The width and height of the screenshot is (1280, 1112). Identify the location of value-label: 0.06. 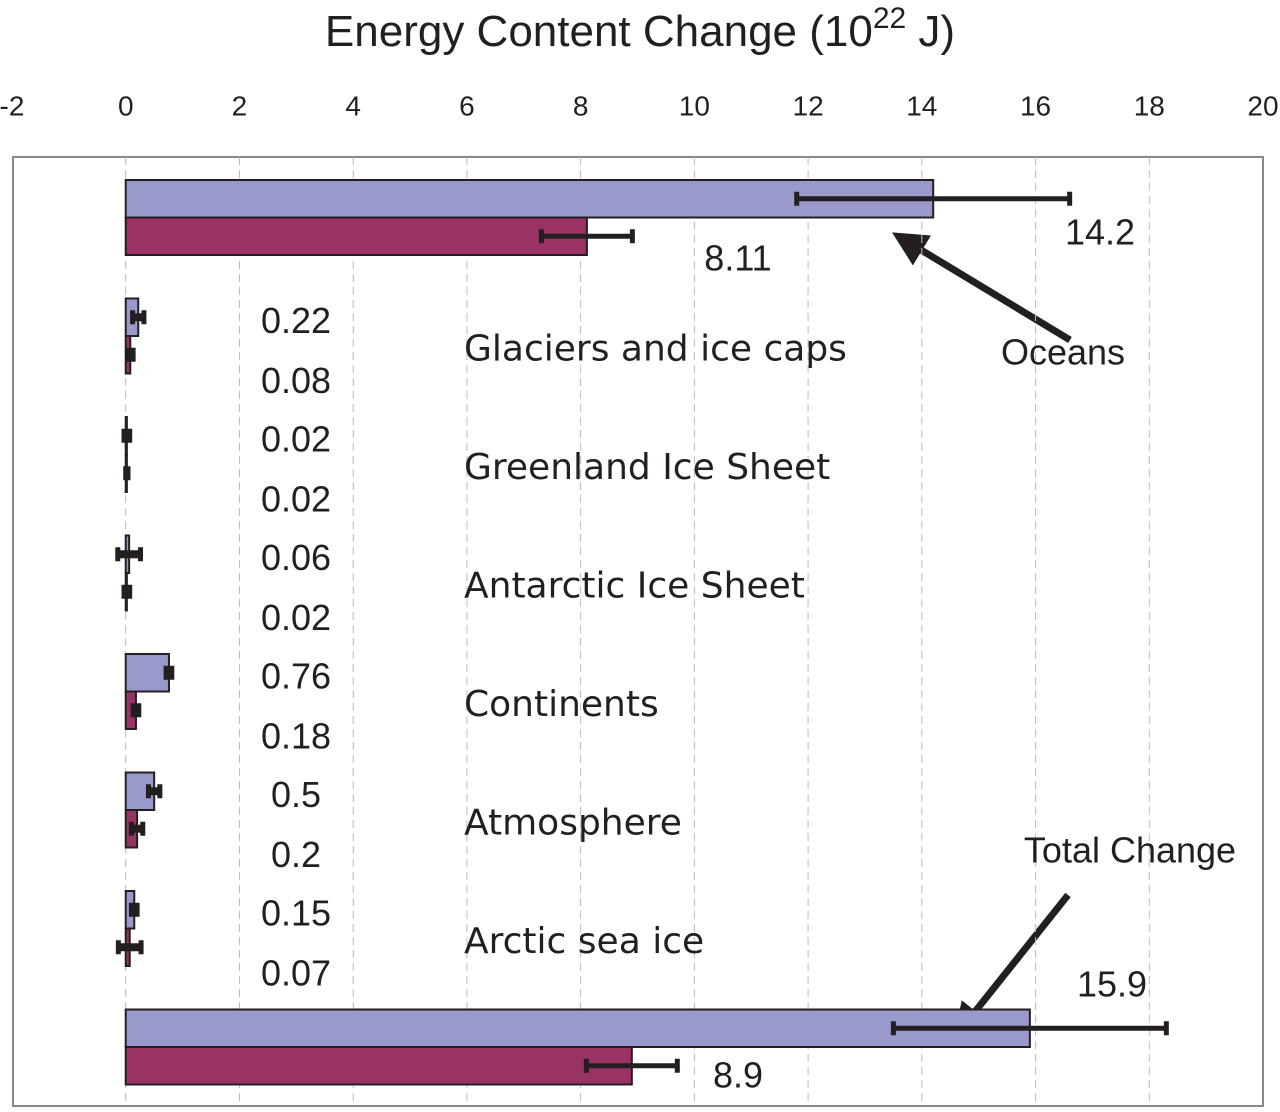
(296, 557).